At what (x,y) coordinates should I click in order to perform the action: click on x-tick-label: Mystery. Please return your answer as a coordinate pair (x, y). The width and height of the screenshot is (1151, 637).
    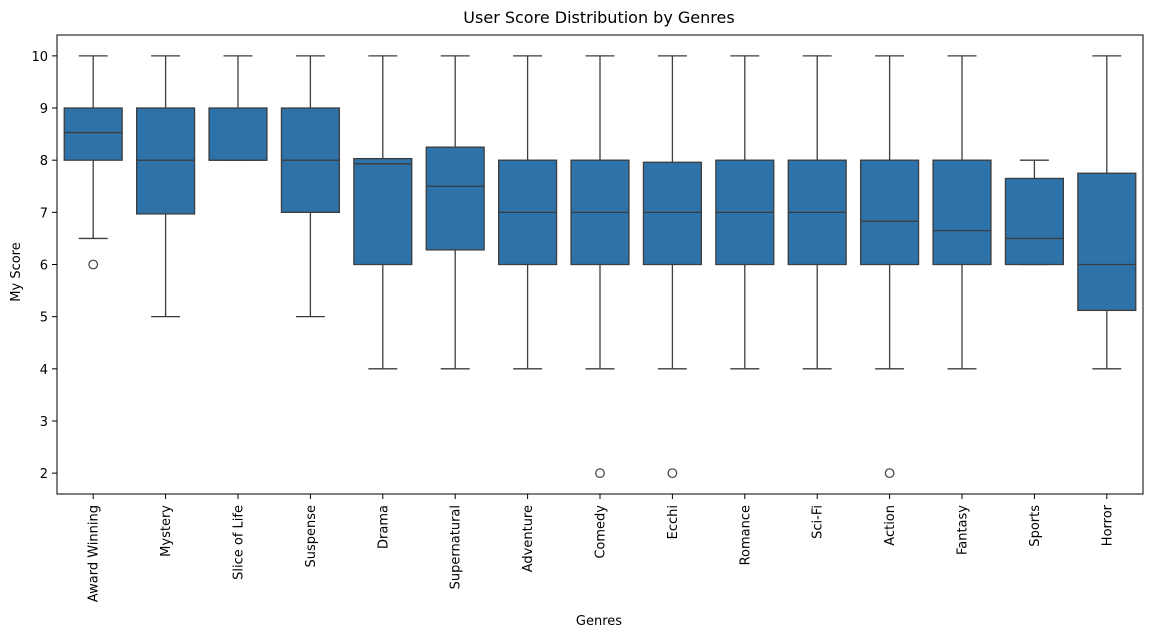
    Looking at the image, I should click on (166, 531).